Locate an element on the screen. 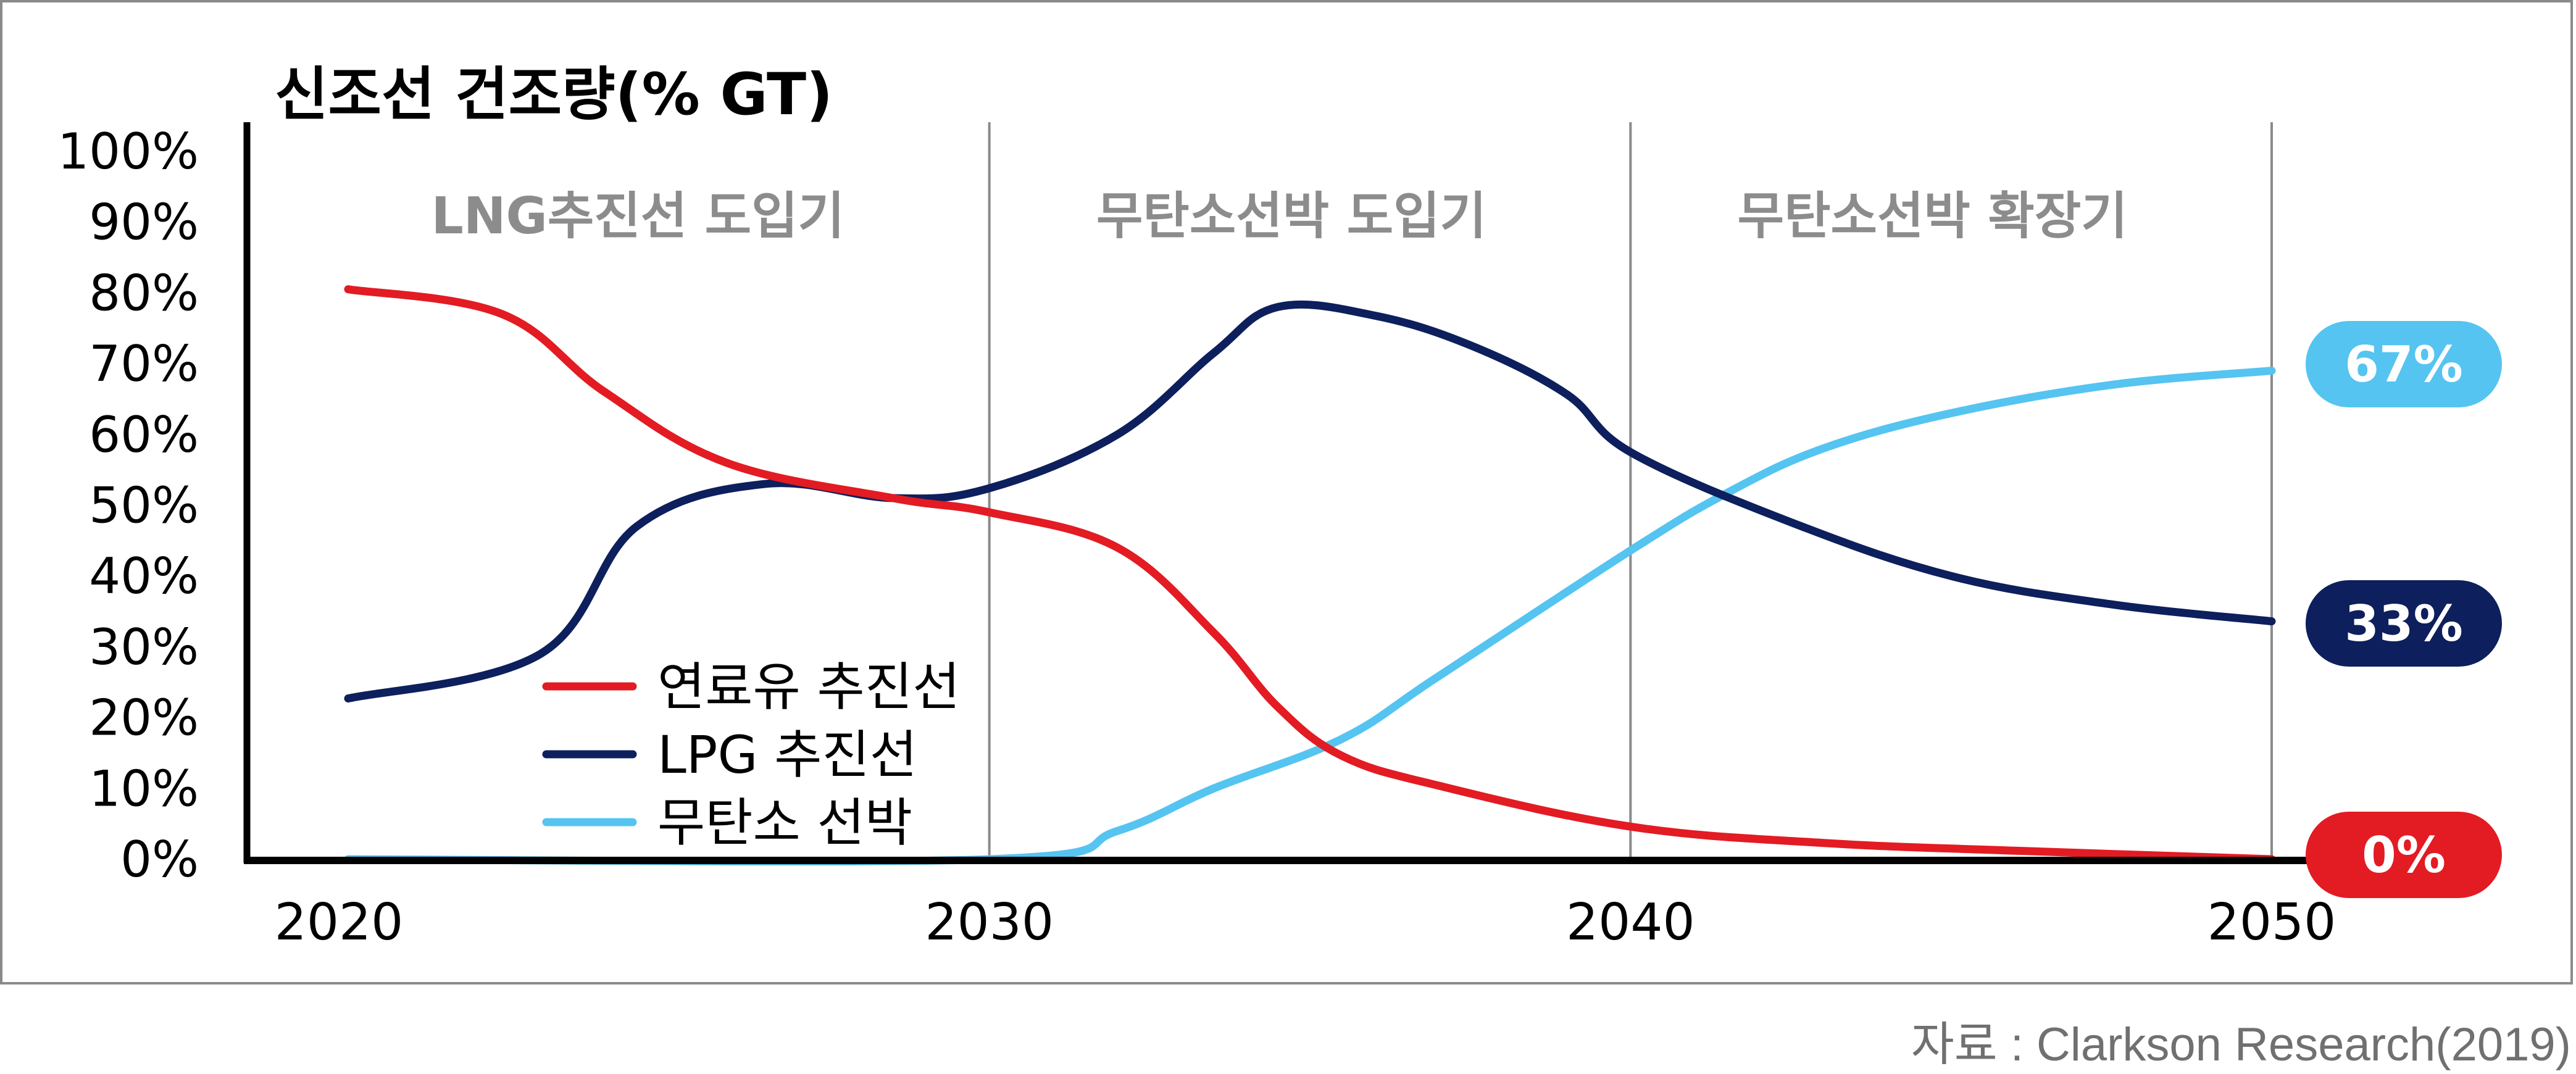  x-tick-label: 2020 is located at coordinates (339, 922).